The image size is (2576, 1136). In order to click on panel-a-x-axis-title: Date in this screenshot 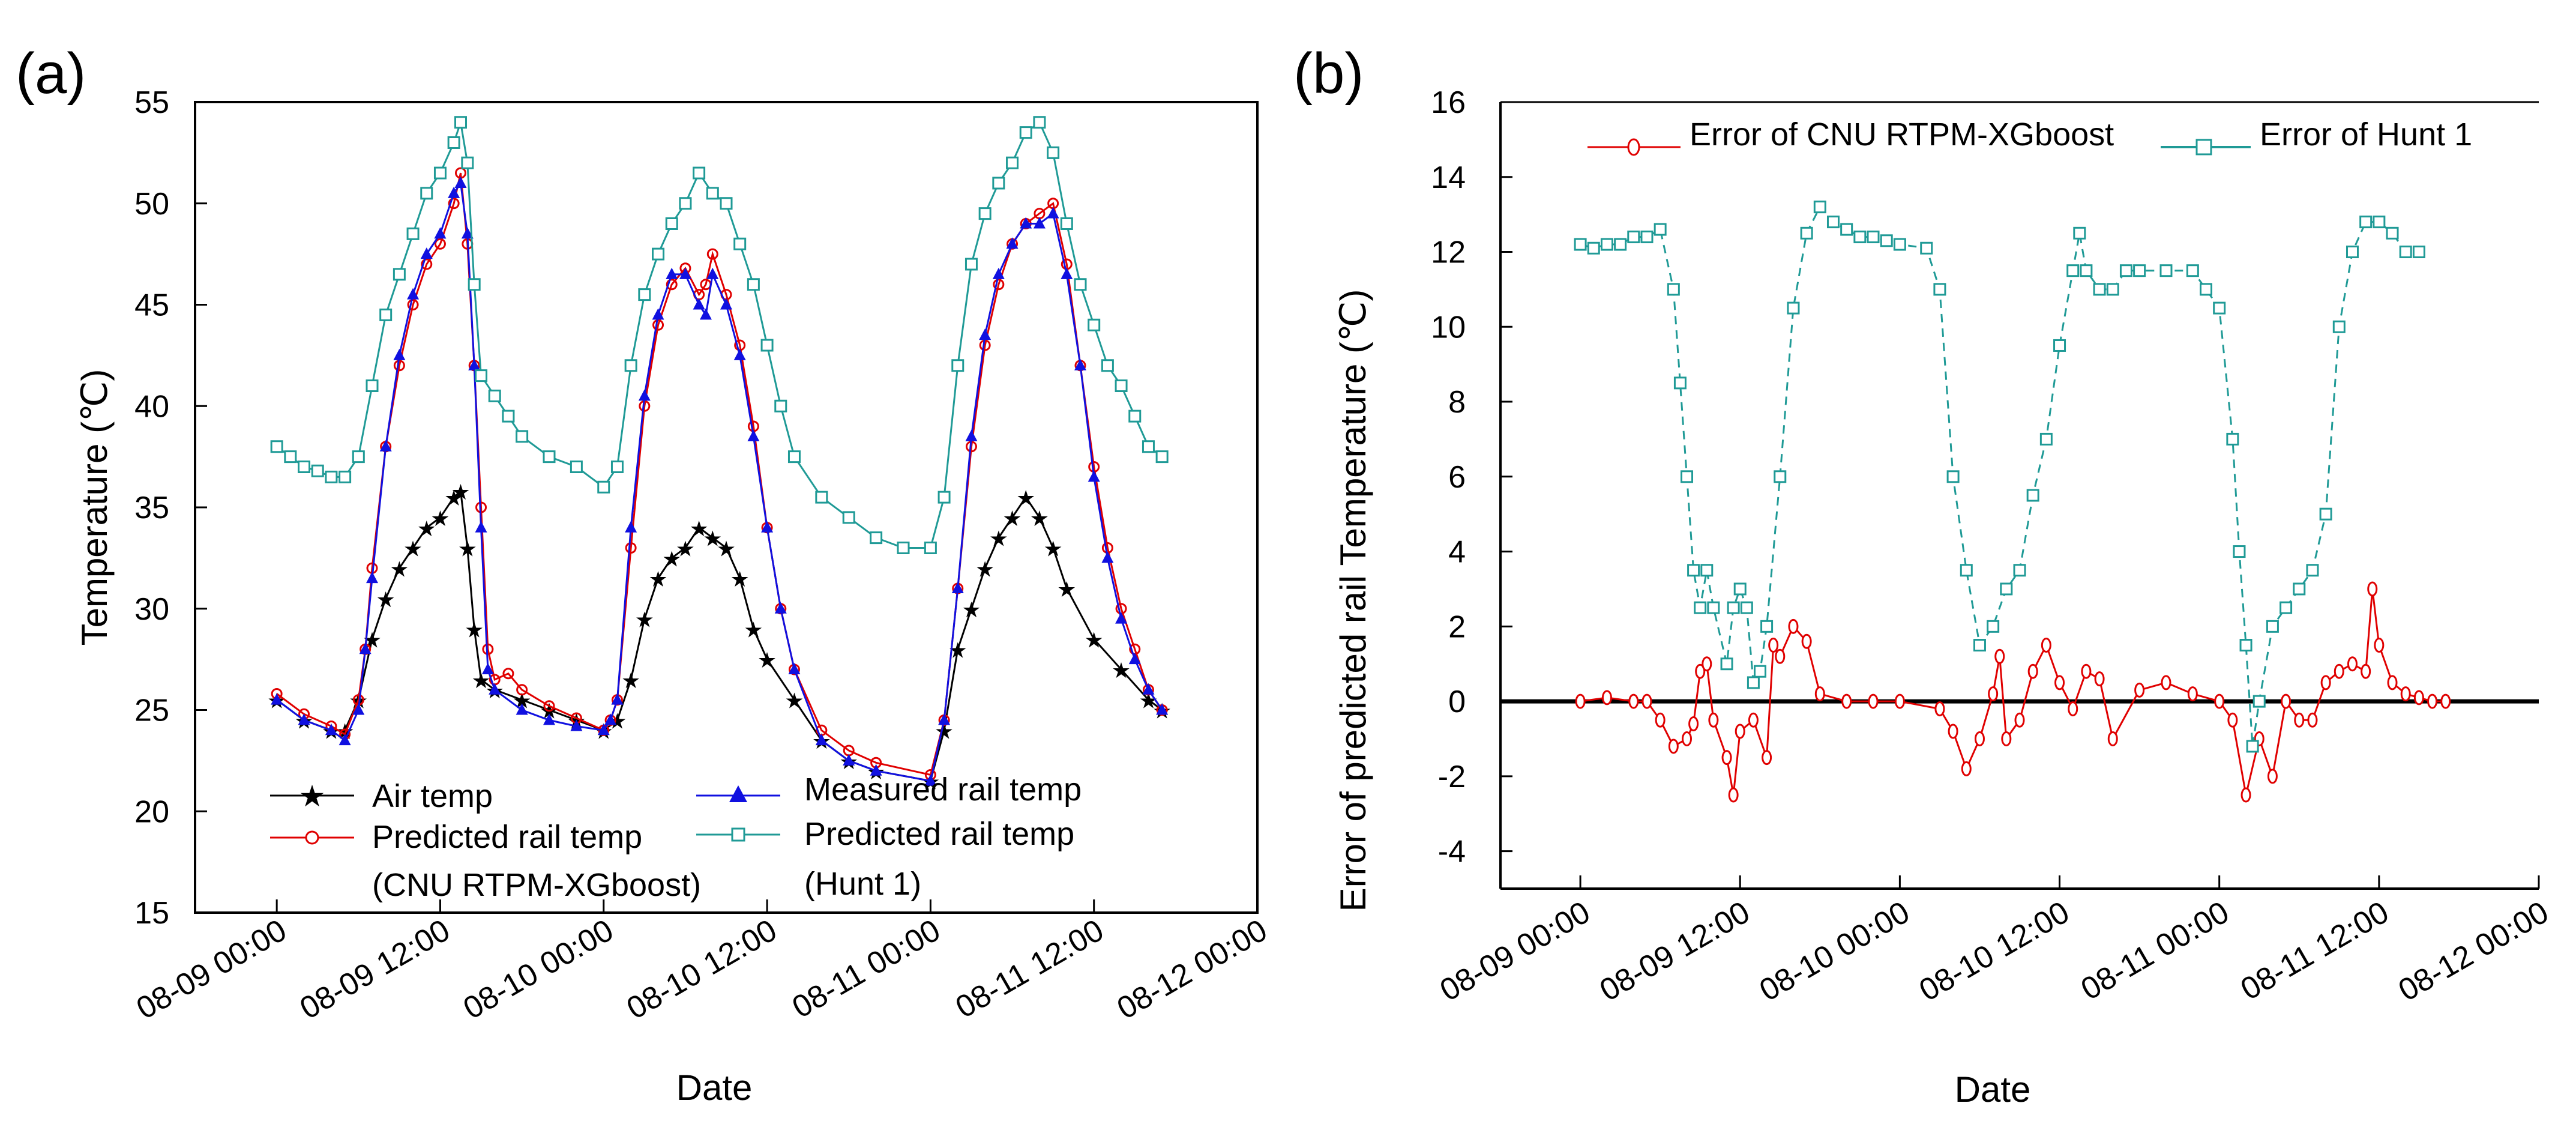, I will do `click(714, 1088)`.